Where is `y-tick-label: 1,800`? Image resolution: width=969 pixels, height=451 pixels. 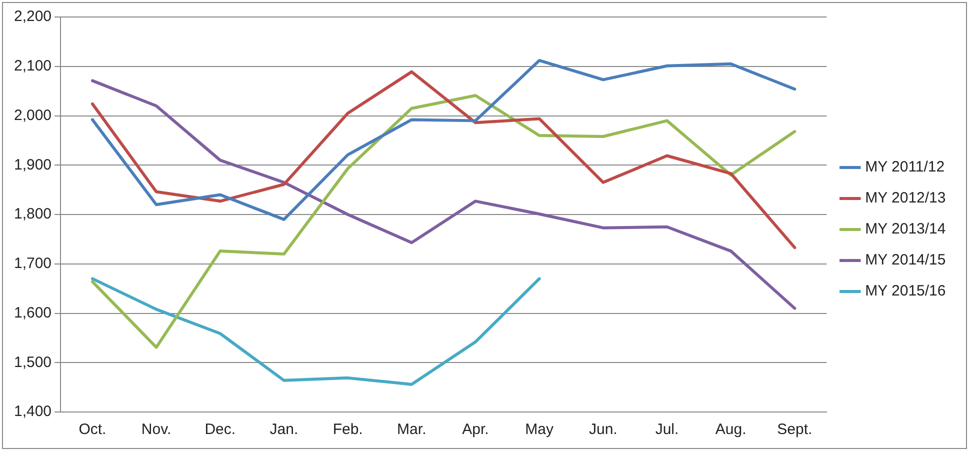
y-tick-label: 1,800 is located at coordinates (33, 214).